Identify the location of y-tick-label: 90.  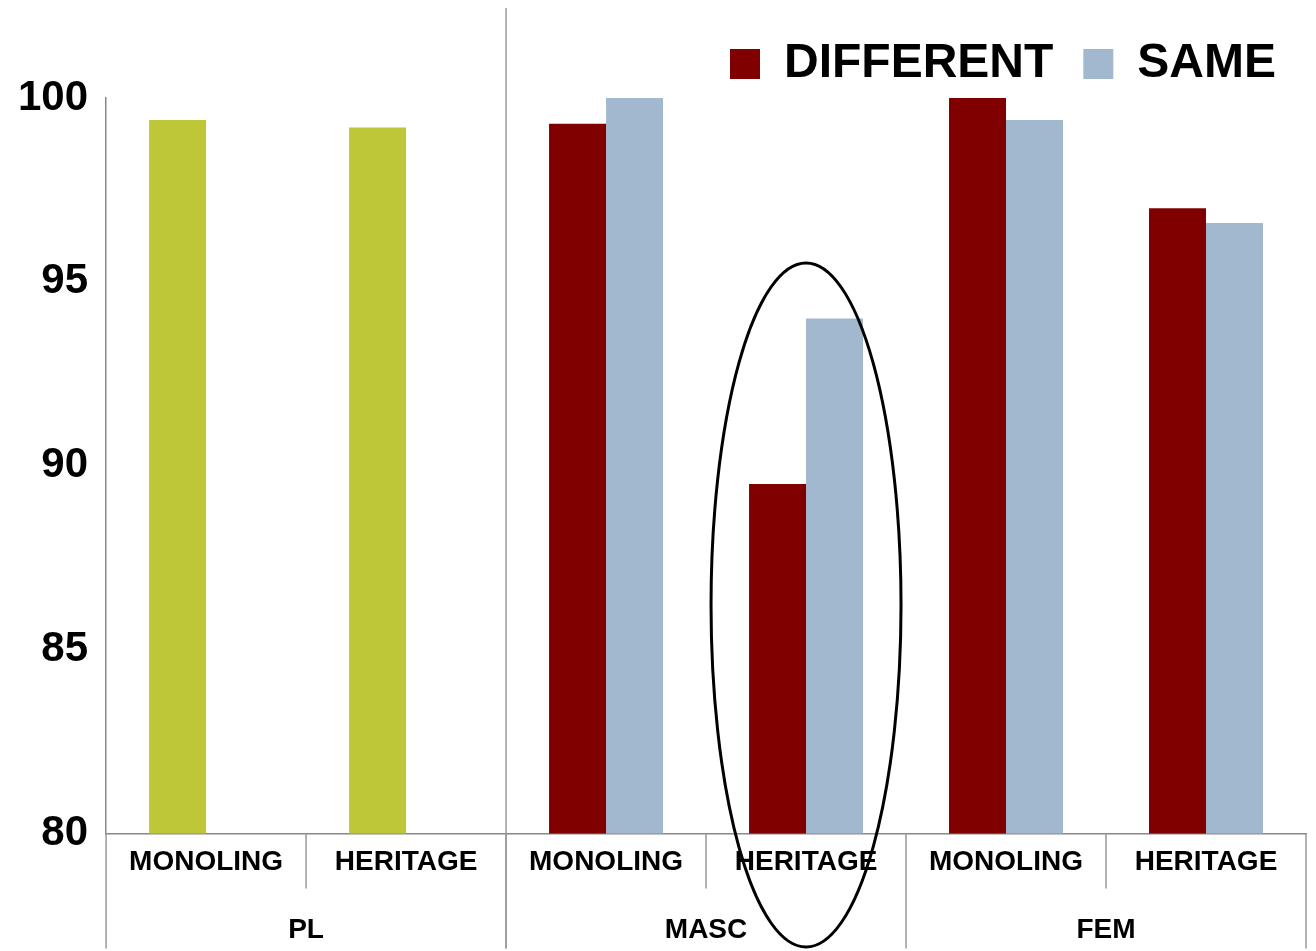
(65, 463).